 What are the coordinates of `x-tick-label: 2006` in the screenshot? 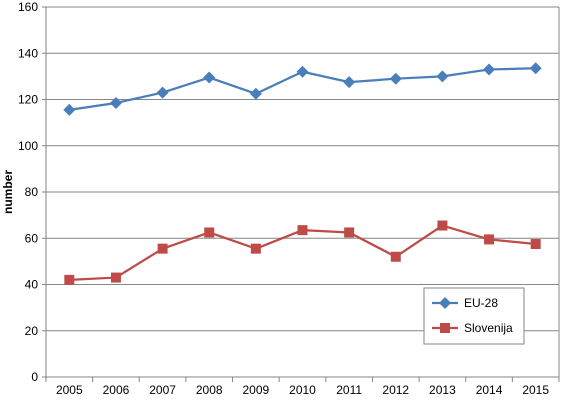 It's located at (116, 390).